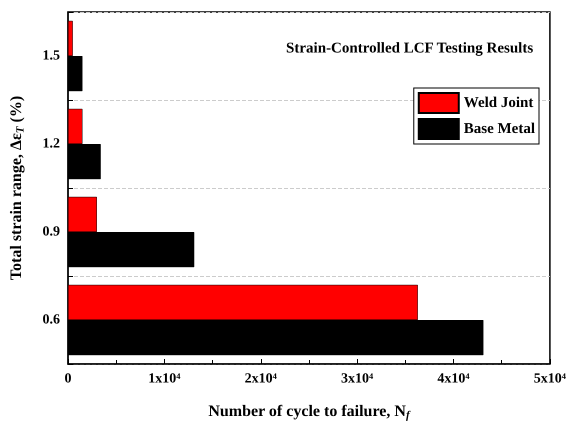 This screenshot has width=569, height=448. I want to click on y-tick-label: 0.9, so click(51, 232).